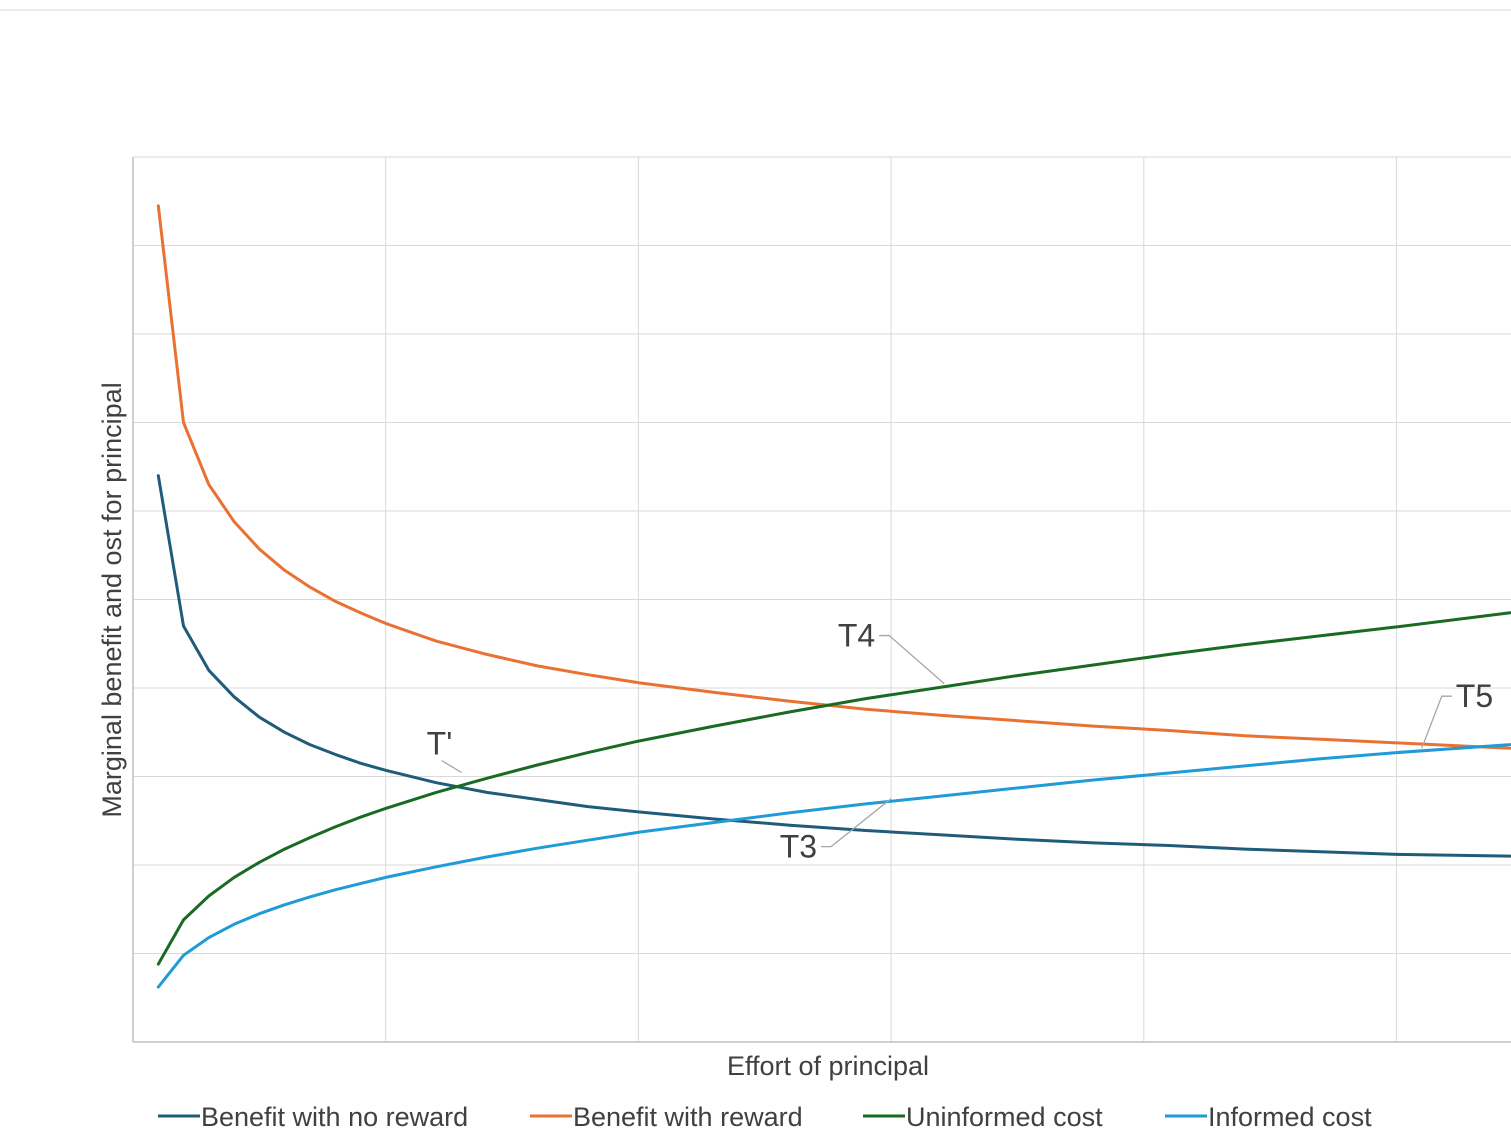 The height and width of the screenshot is (1148, 1511). What do you see at coordinates (688, 1117) in the screenshot?
I see `legend-label: Benefit with reward` at bounding box center [688, 1117].